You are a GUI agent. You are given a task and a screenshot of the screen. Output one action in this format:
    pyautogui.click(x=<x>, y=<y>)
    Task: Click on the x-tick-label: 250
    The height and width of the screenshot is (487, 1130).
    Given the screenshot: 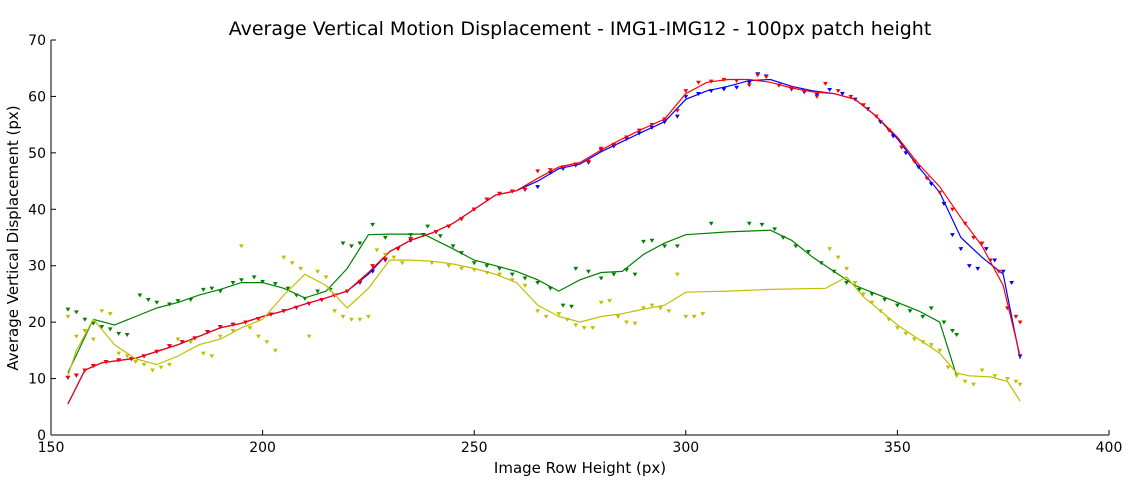 What is the action you would take?
    pyautogui.click(x=474, y=448)
    